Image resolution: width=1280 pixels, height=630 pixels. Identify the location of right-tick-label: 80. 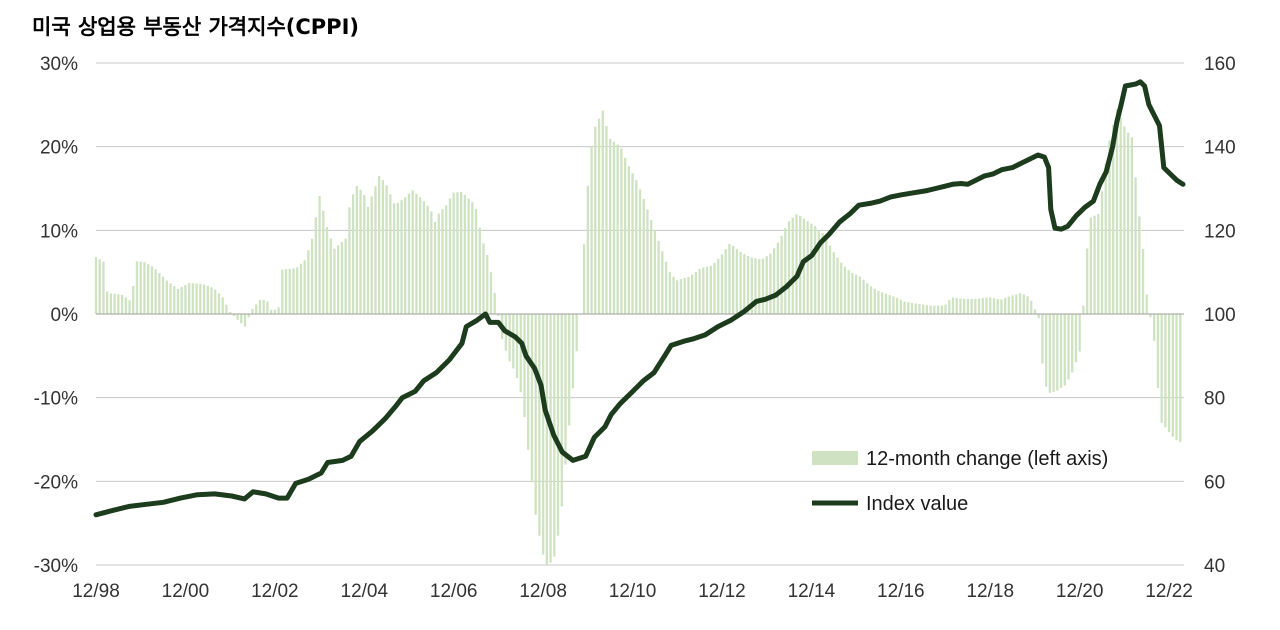
(1214, 399).